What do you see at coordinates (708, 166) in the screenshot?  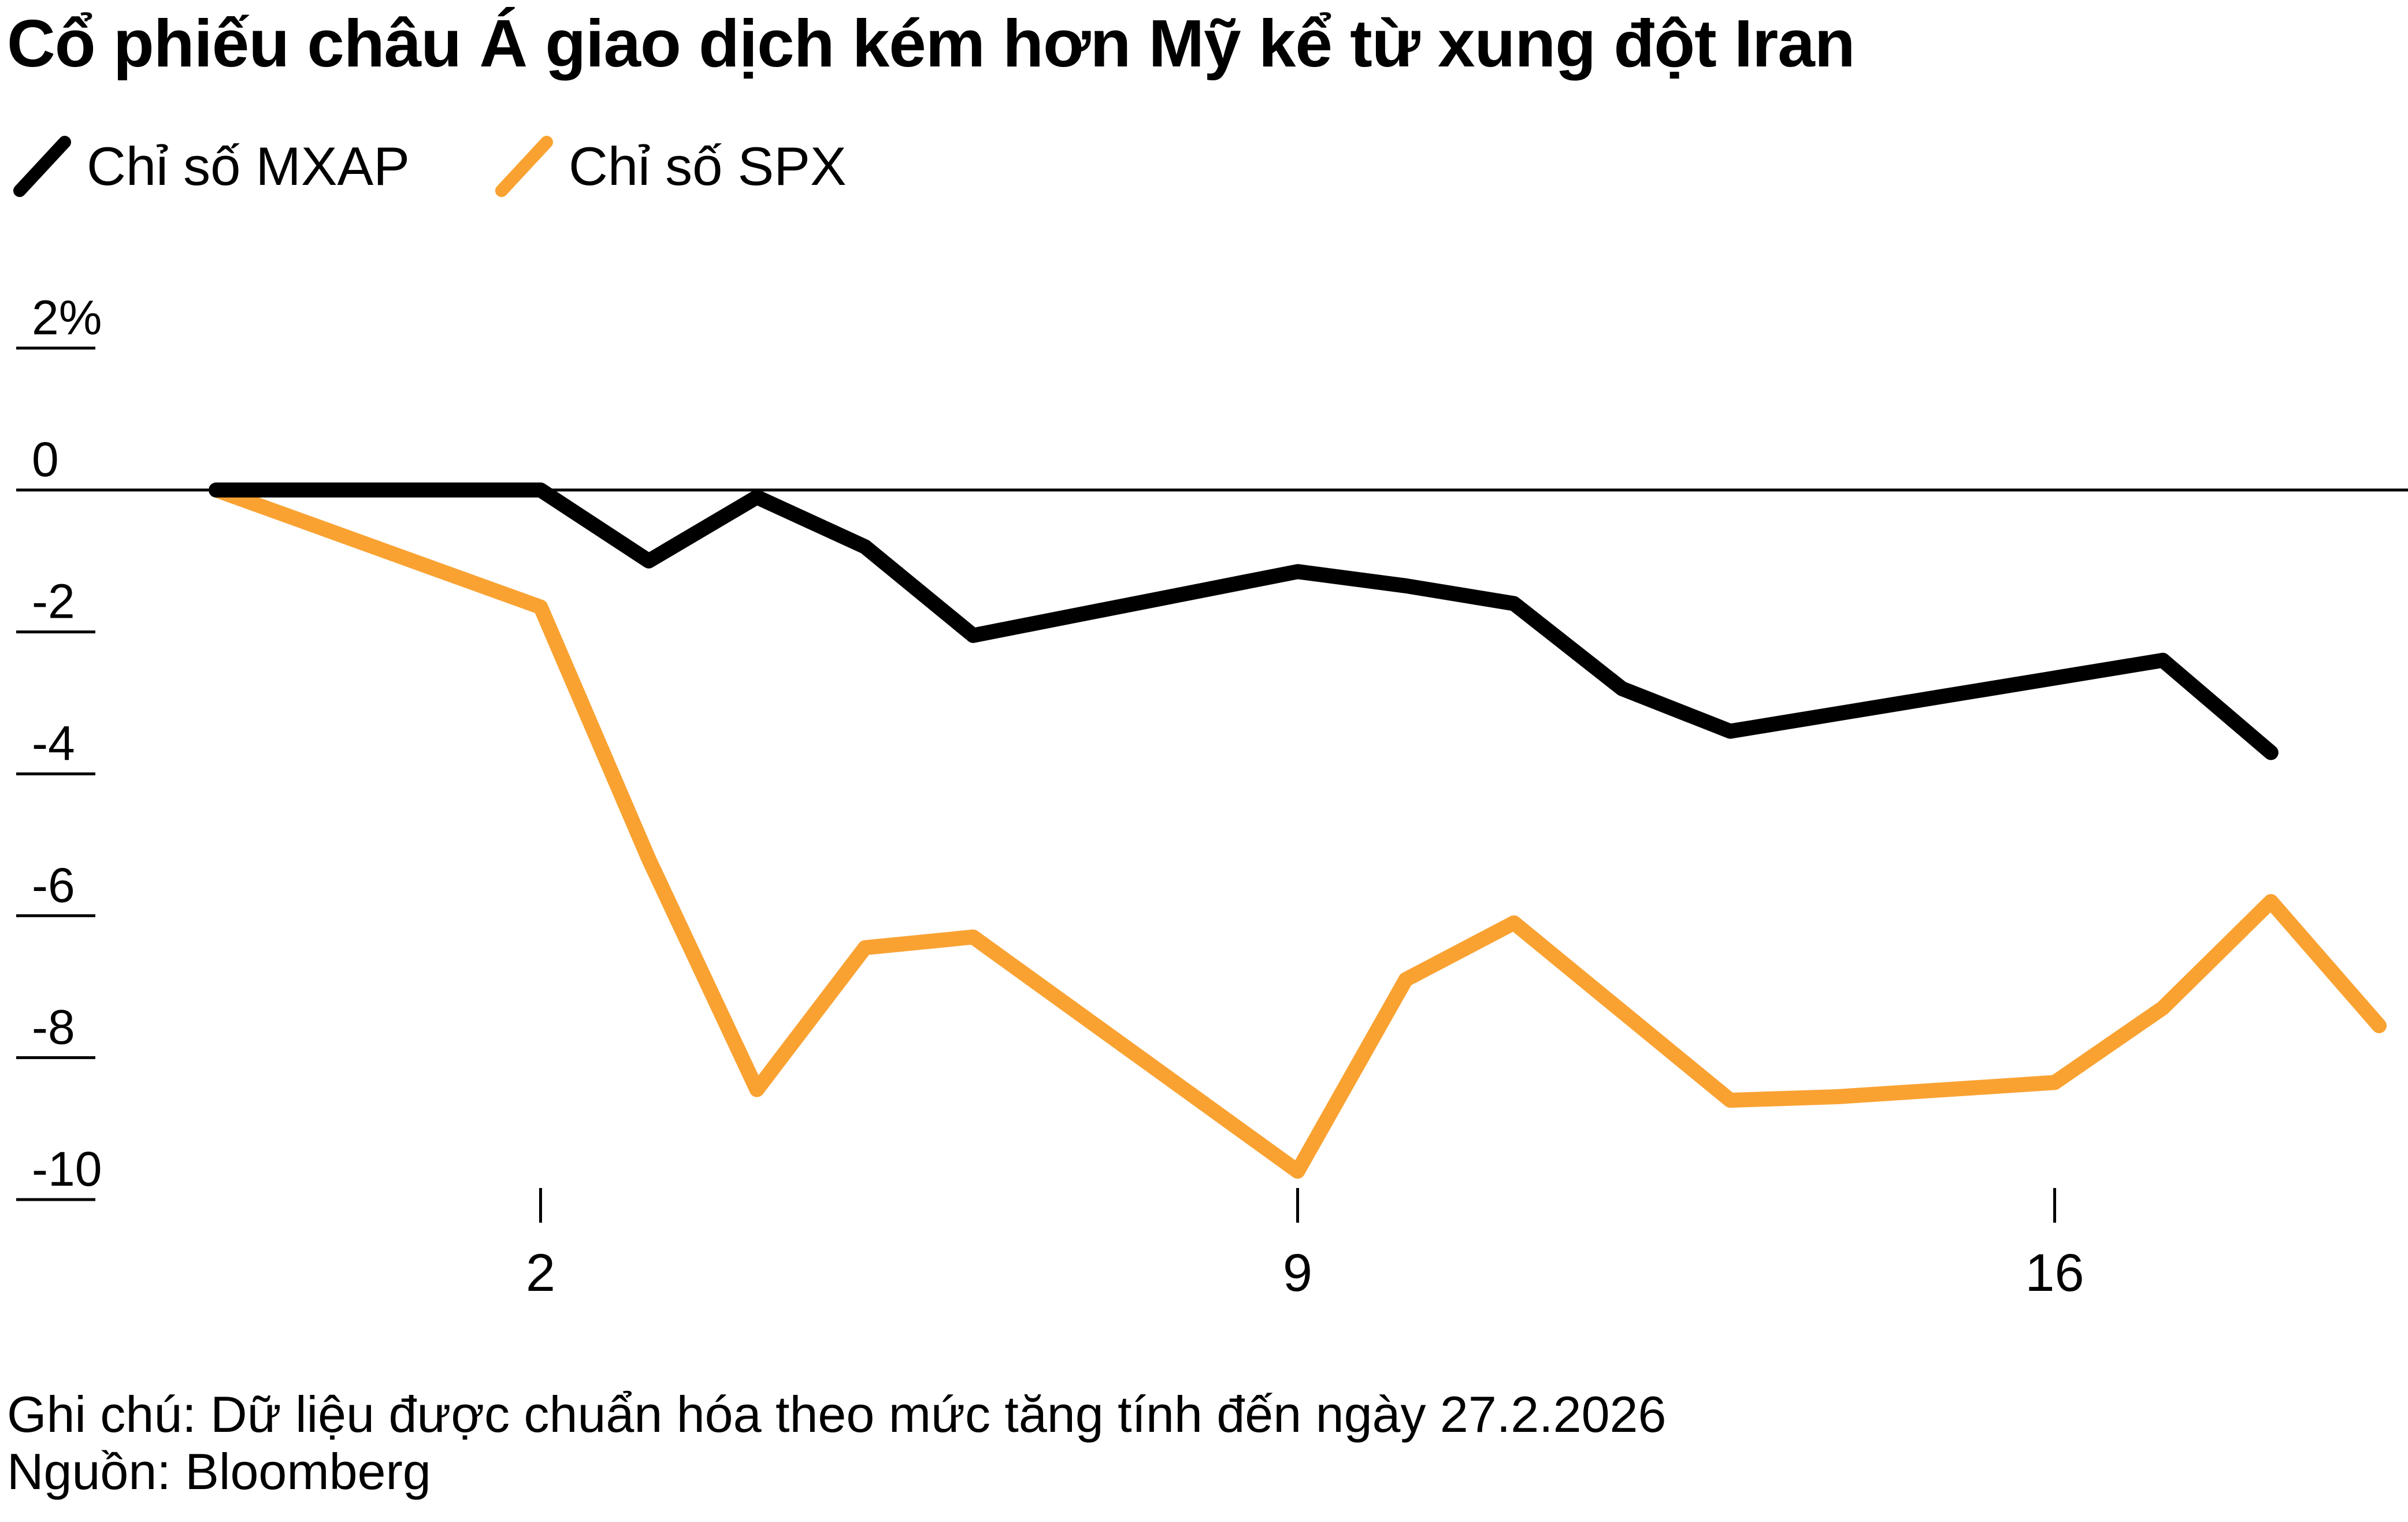 I see `legend-label-spx: Chỉ số SPX` at bounding box center [708, 166].